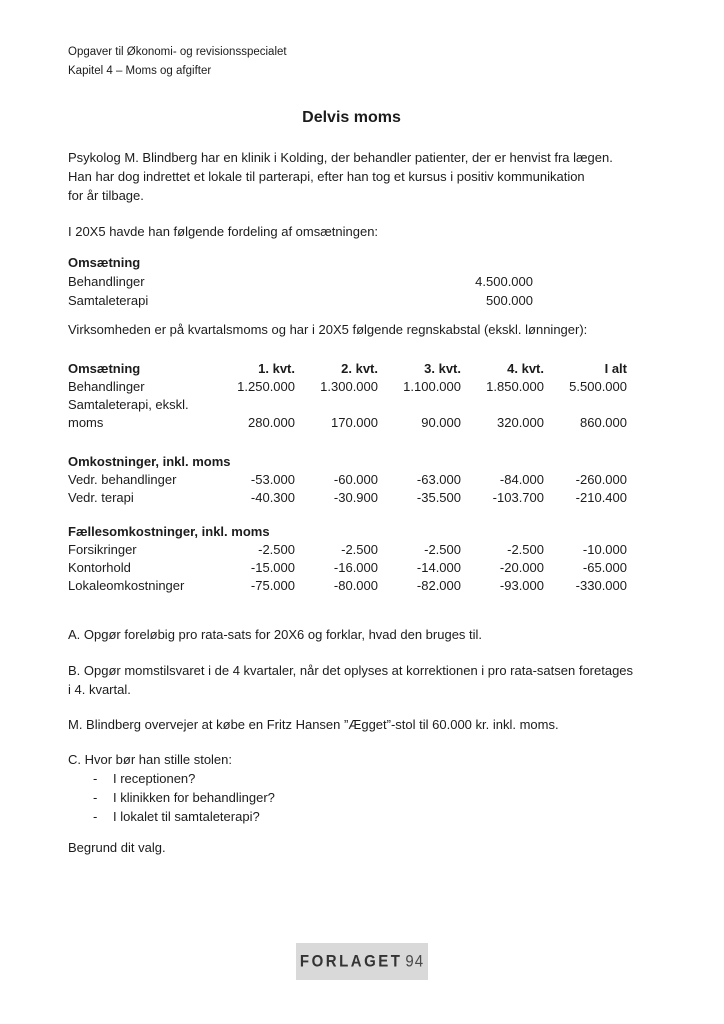 The image size is (724, 1024). What do you see at coordinates (276, 368) in the screenshot?
I see `column-header: 1. kvt.` at bounding box center [276, 368].